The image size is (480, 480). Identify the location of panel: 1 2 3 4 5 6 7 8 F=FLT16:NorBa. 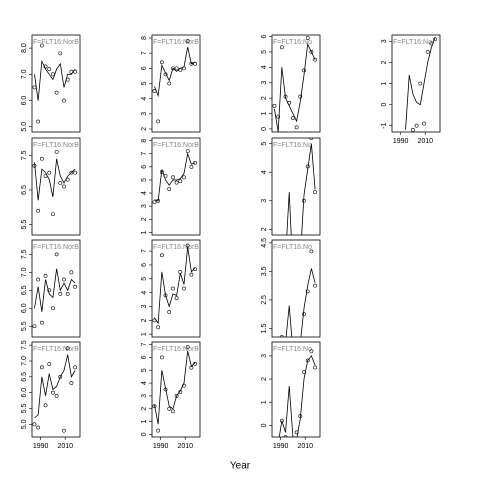
(172, 186).